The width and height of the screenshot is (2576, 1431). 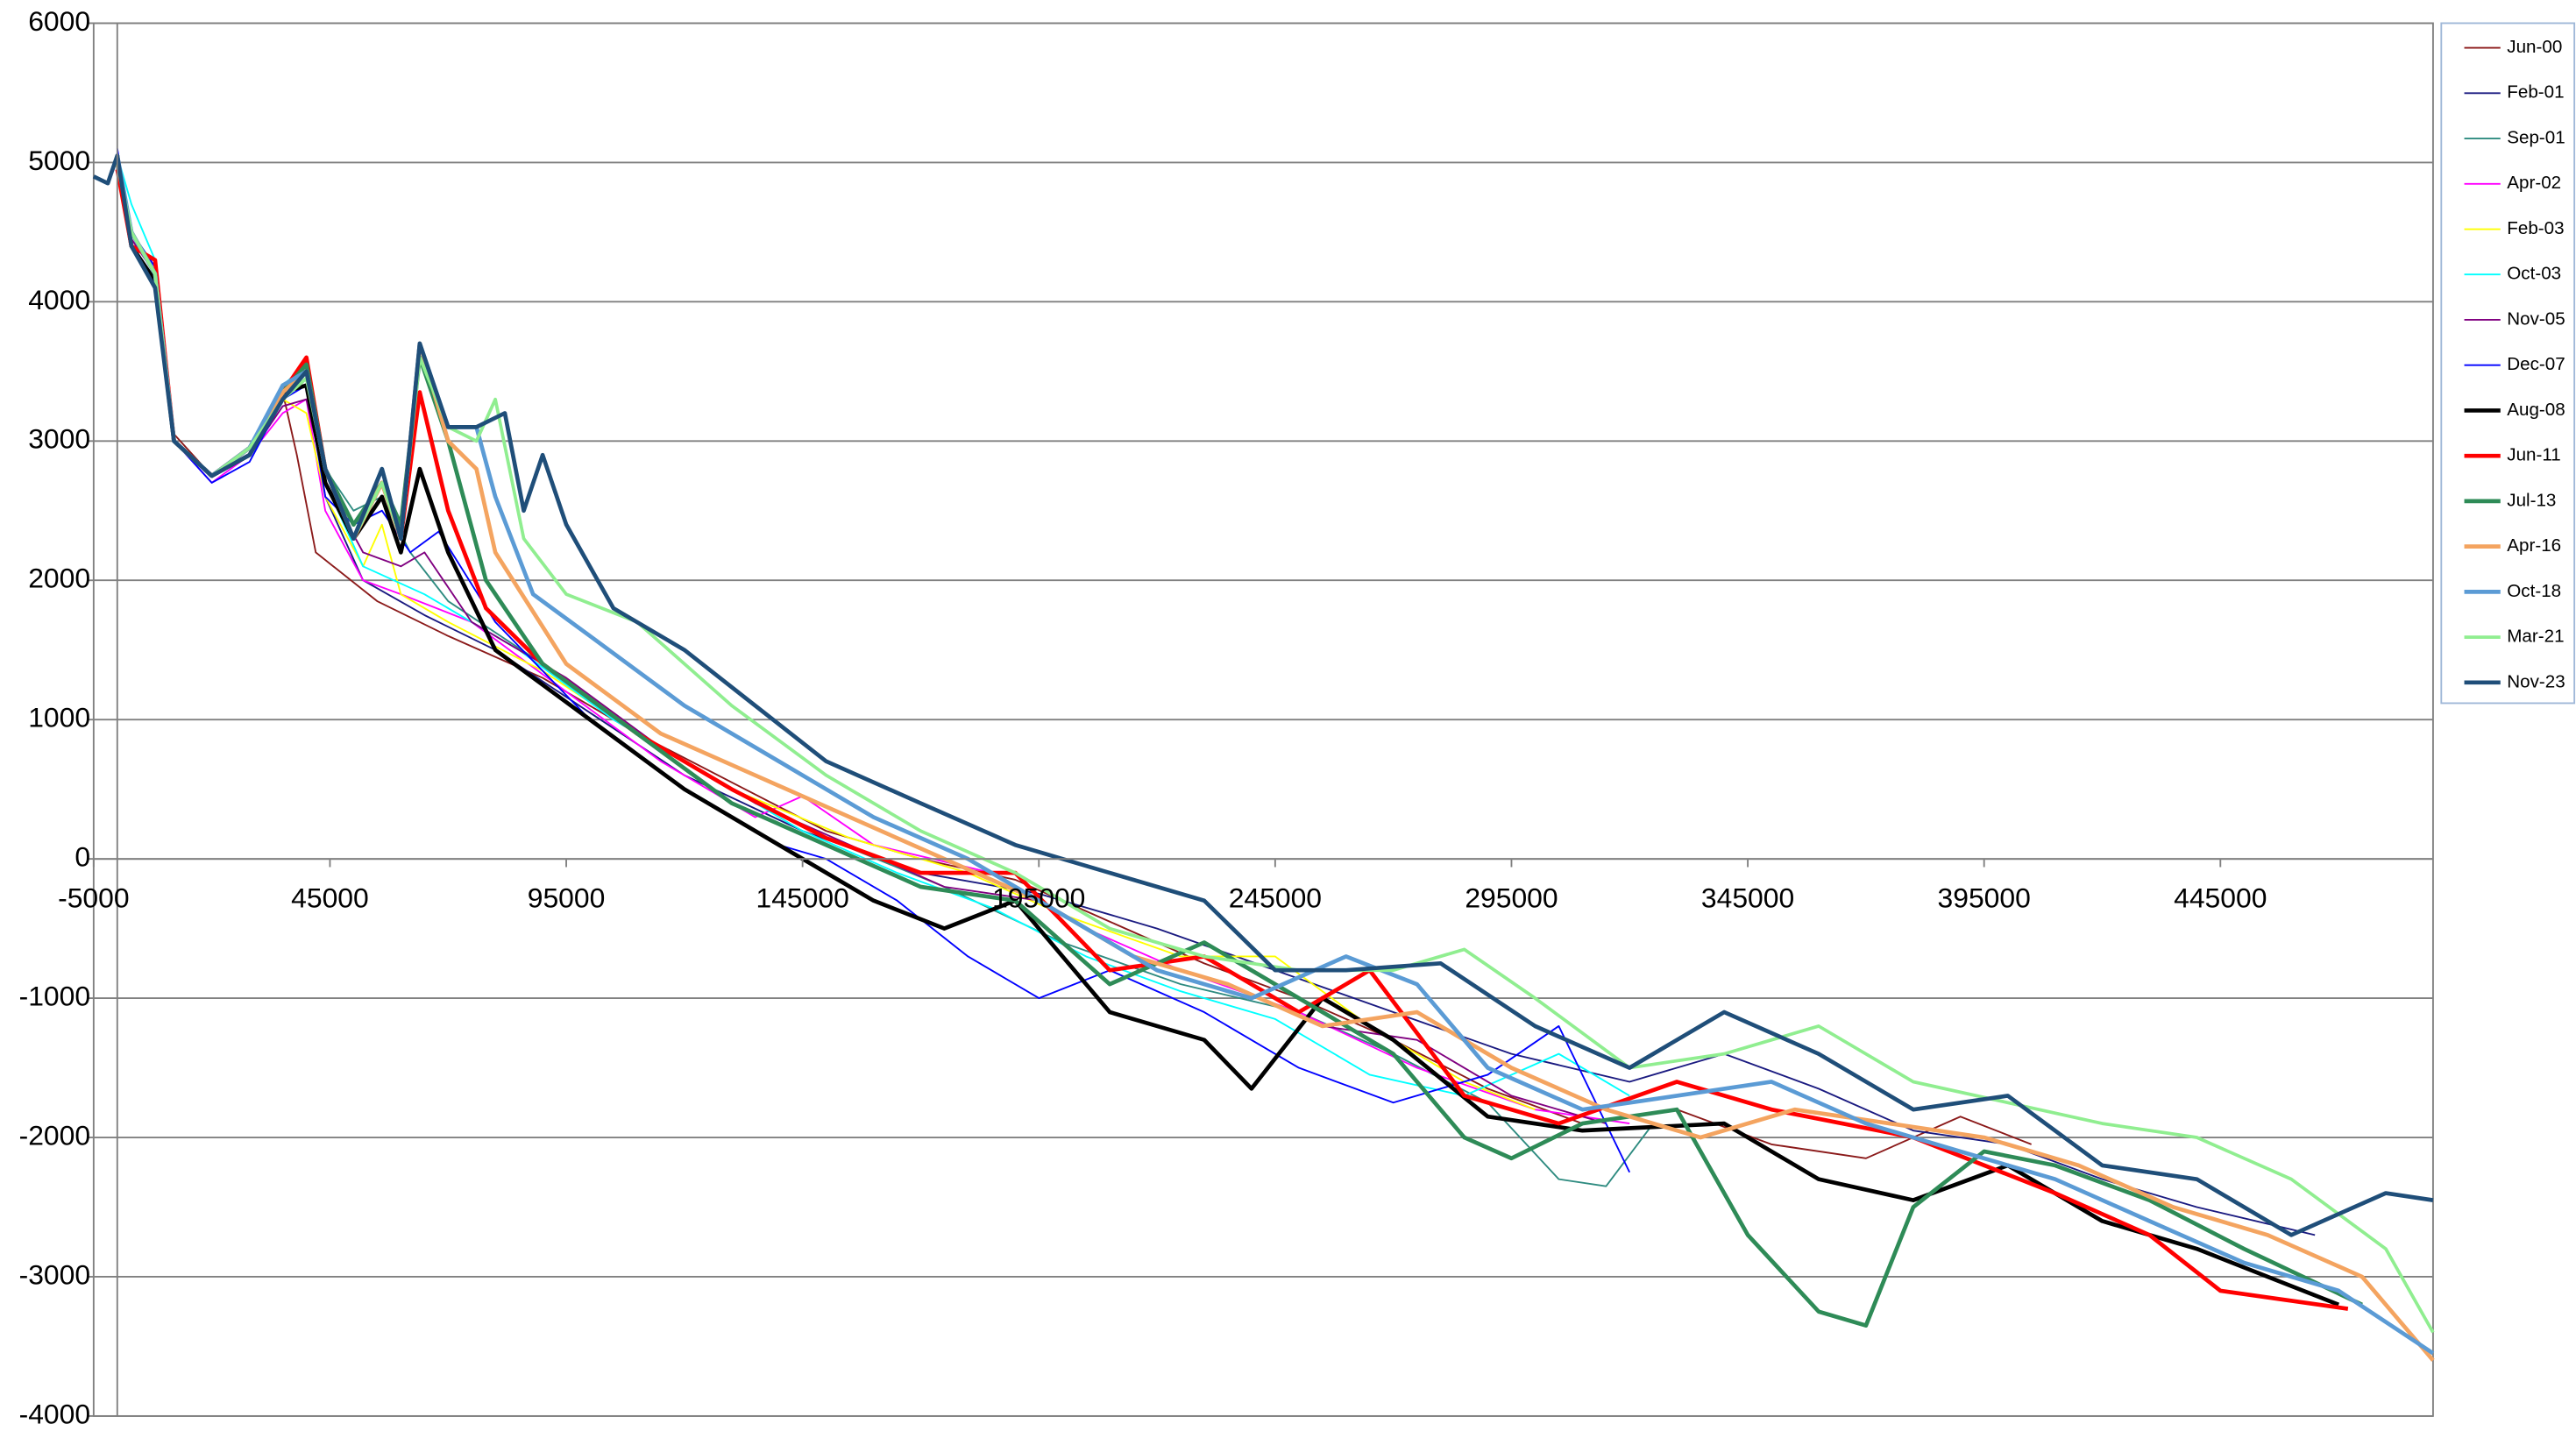 What do you see at coordinates (2534, 591) in the screenshot?
I see `legend-label: Oct-18` at bounding box center [2534, 591].